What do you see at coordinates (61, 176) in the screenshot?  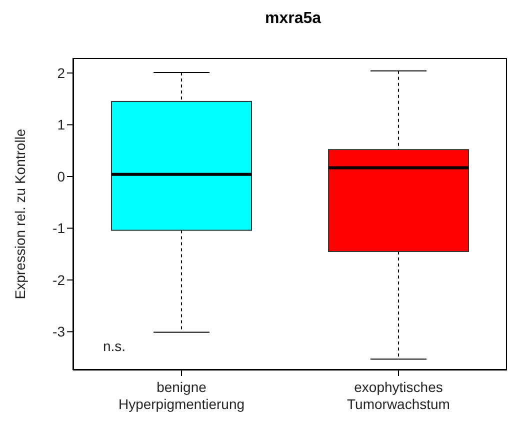 I see `y-tick-label: 0` at bounding box center [61, 176].